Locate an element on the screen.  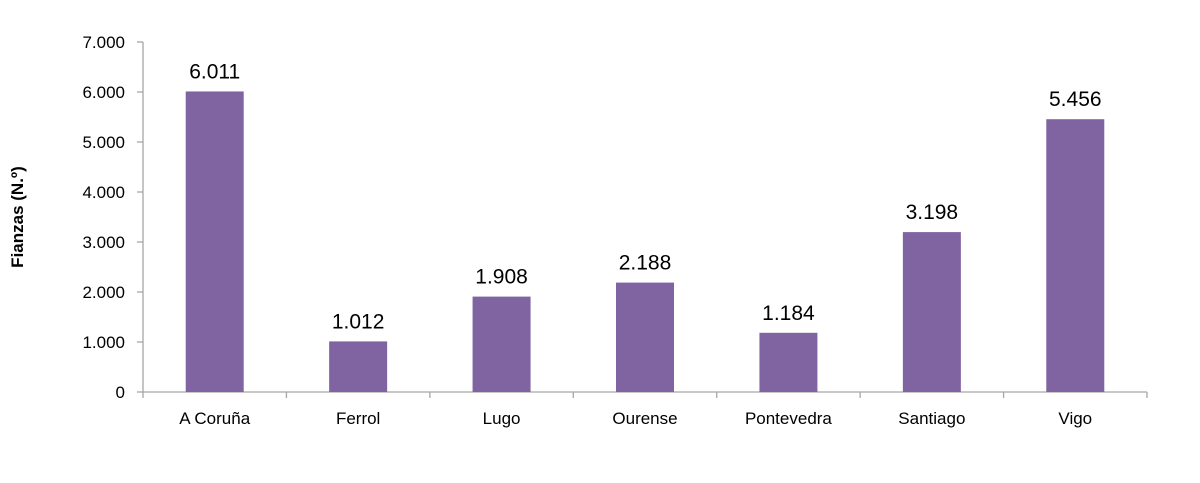
category-label: Ourense is located at coordinates (644, 418).